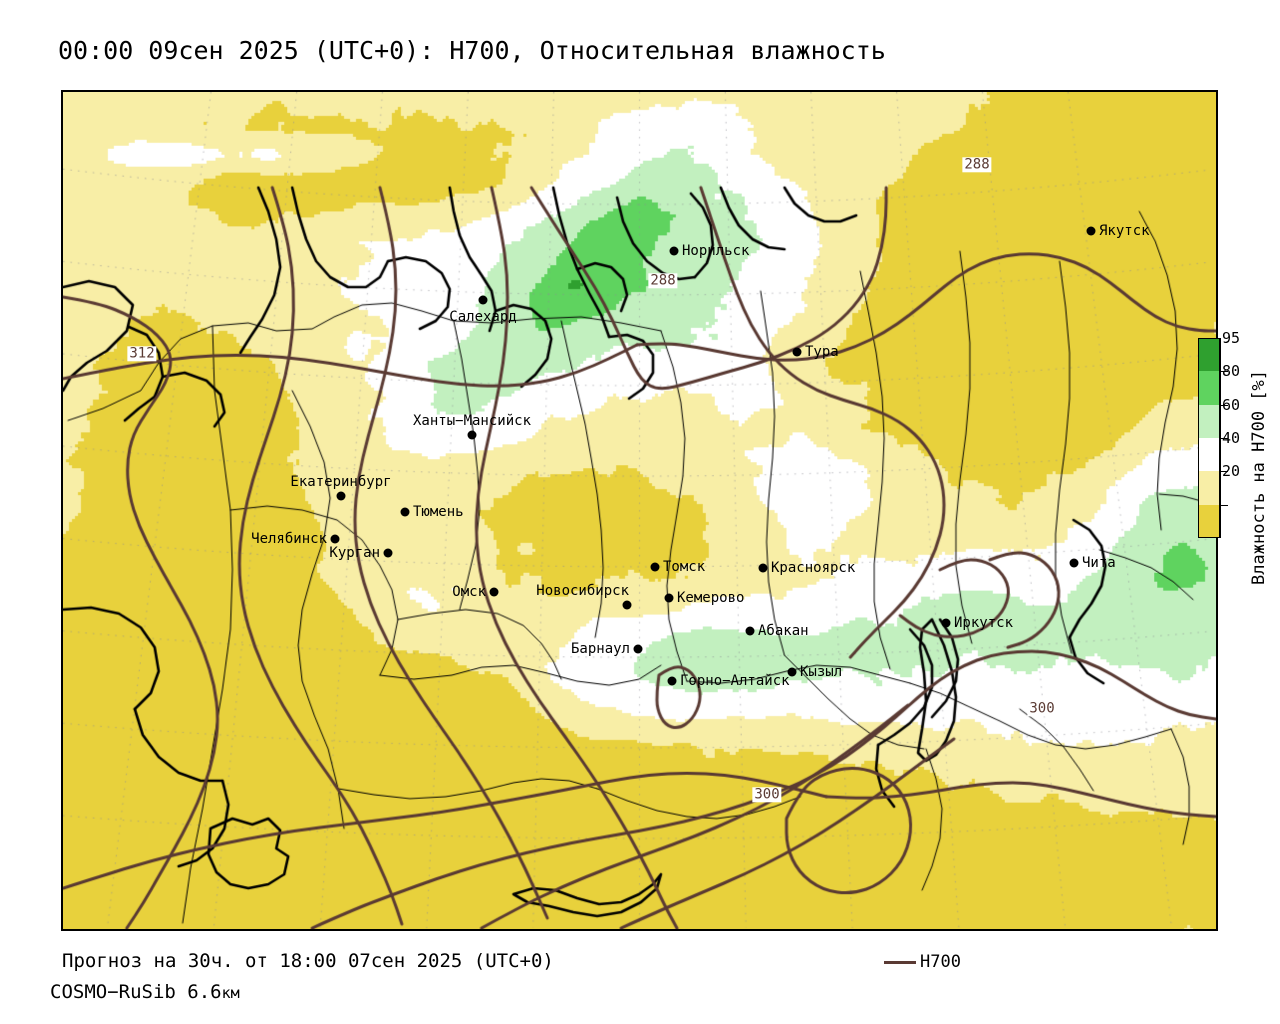 The width and height of the screenshot is (1280, 1024). What do you see at coordinates (1231, 371) in the screenshot?
I see `colorbar-tick-label: 80` at bounding box center [1231, 371].